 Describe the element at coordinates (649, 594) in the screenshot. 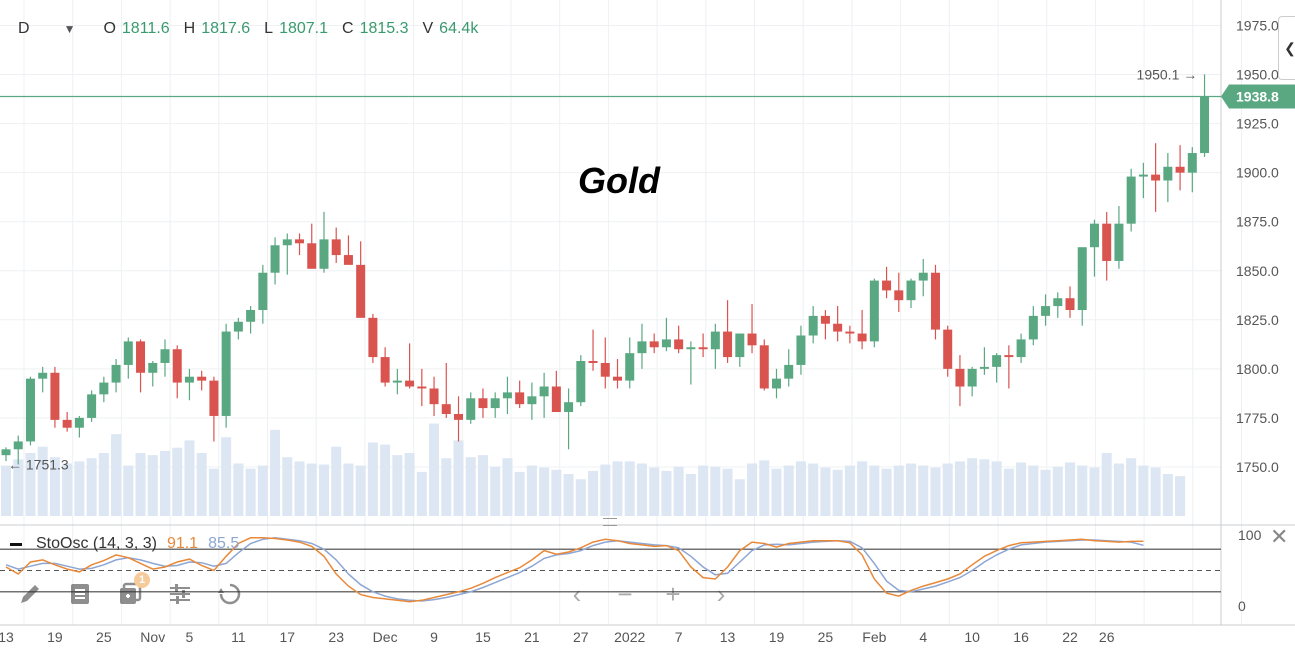

I see `chart-navigation: ‹ − + ›` at that location.